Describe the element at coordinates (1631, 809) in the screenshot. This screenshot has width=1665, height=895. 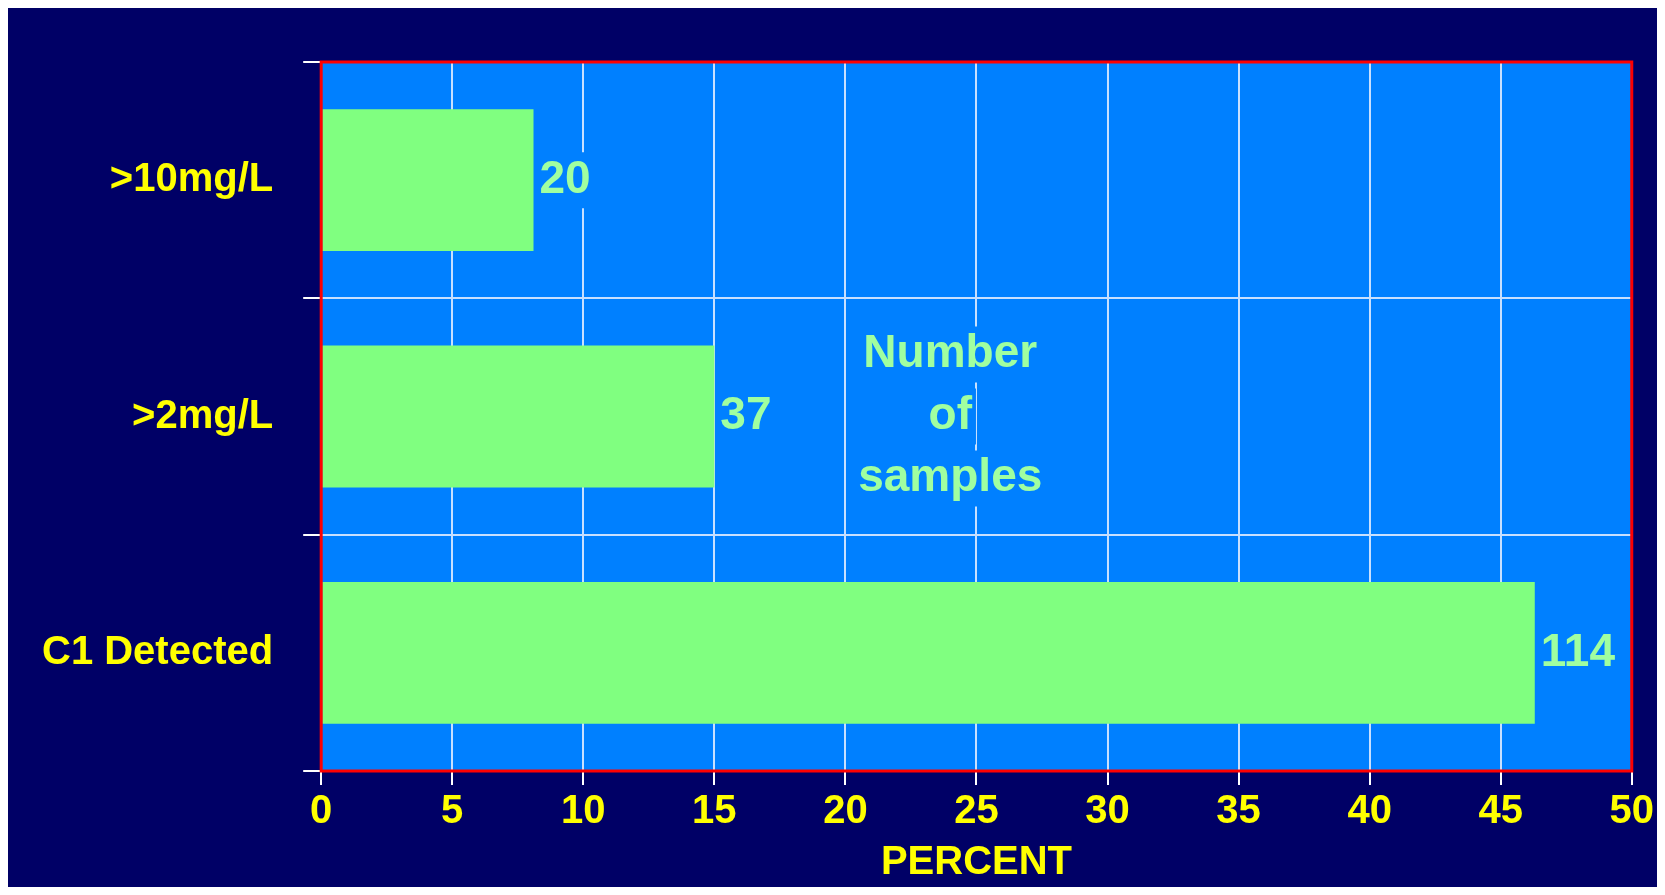
I see `x-tick-label: 50` at that location.